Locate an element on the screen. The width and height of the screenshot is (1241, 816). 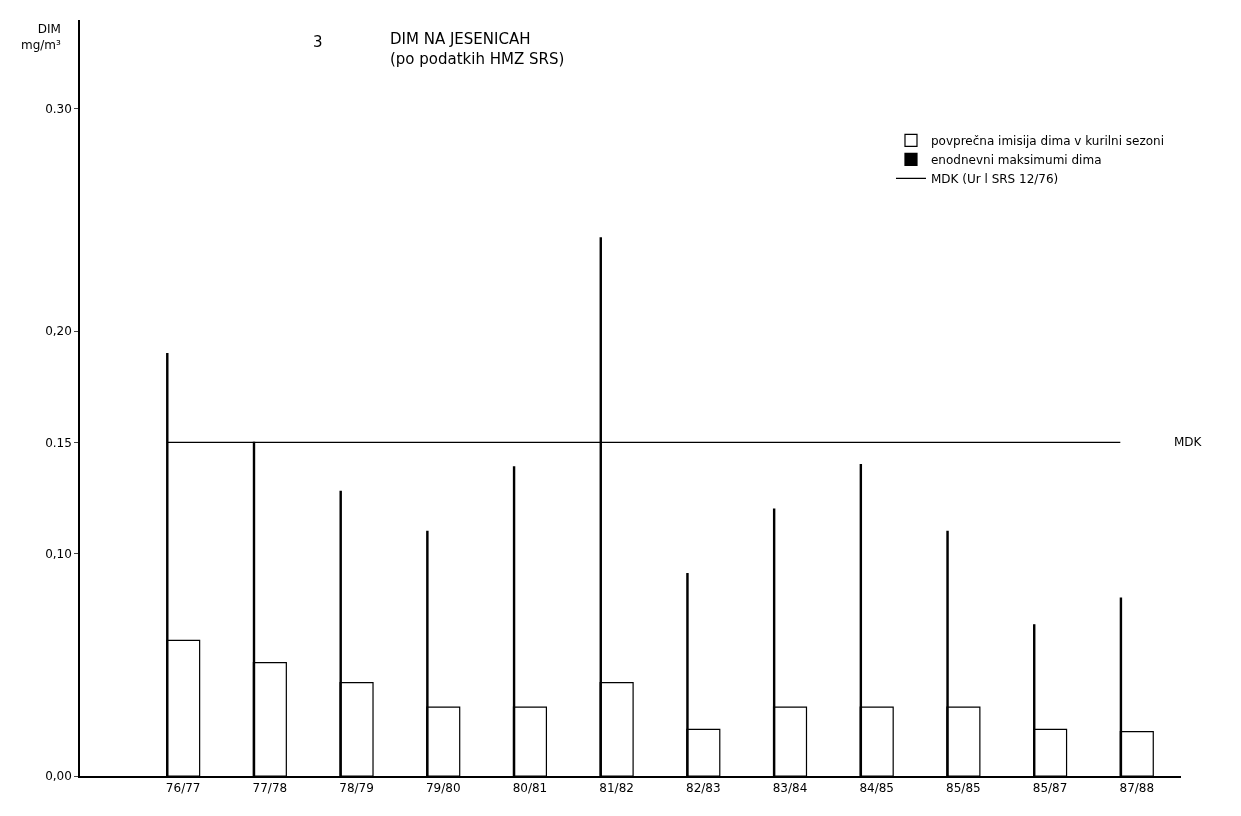
annotation: 3 is located at coordinates (318, 42).